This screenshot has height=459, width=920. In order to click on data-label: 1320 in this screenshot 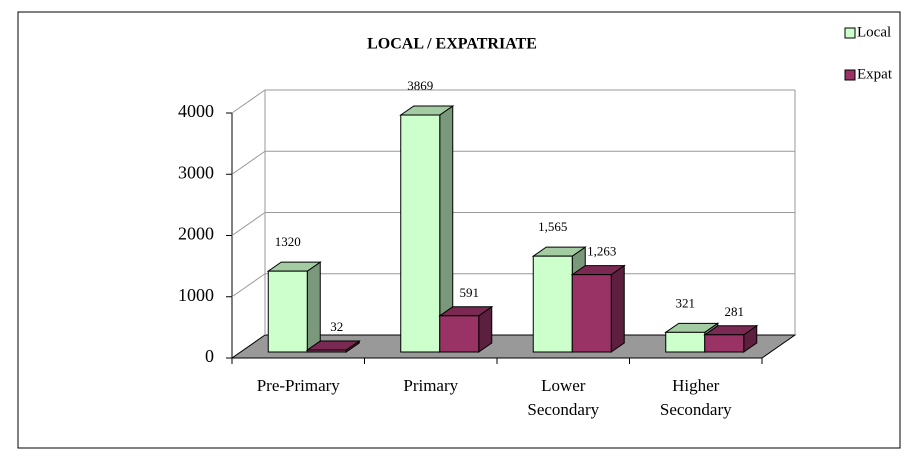, I will do `click(288, 241)`.